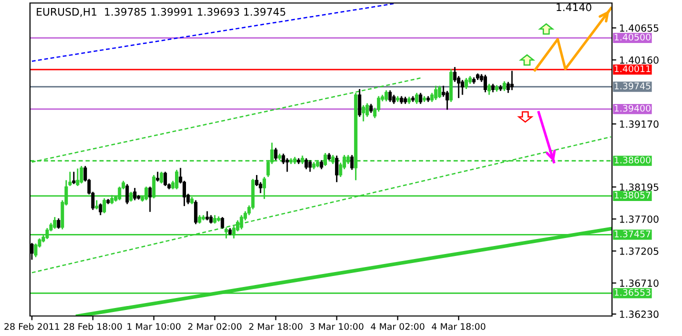 The image size is (682, 336). What do you see at coordinates (632, 108) in the screenshot?
I see `ref-line-label: 1.39400` at bounding box center [632, 108].